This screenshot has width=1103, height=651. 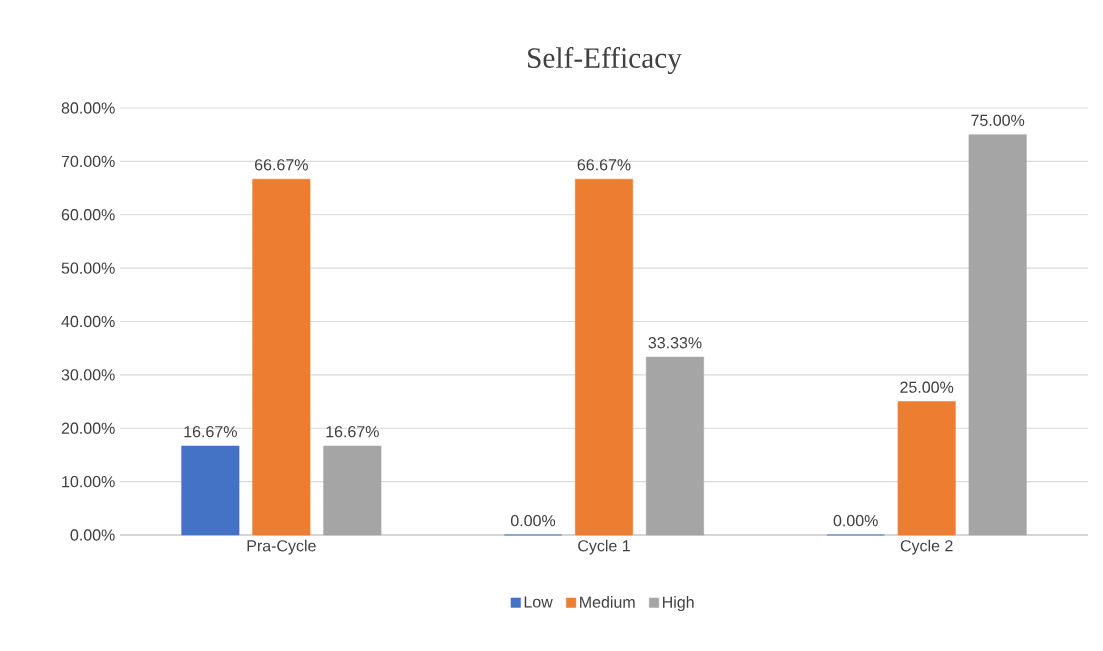 I want to click on x-tick-label: Cycle 2, so click(x=926, y=547).